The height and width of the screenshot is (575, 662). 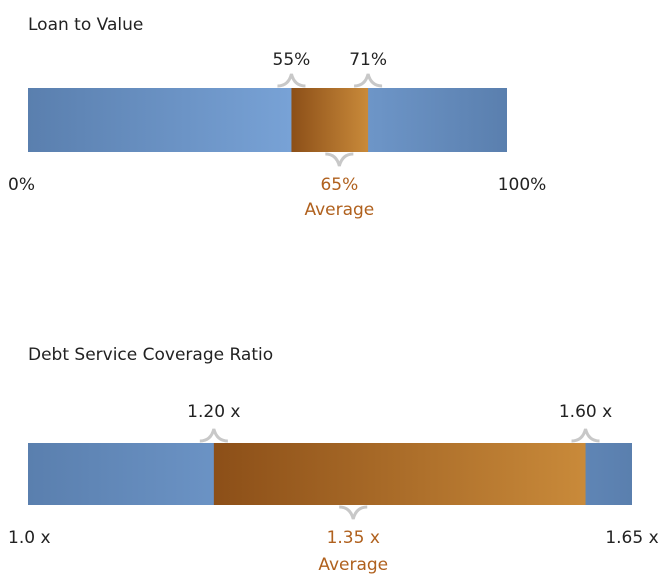 What do you see at coordinates (213, 412) in the screenshot?
I see `range-label: 1.20 x` at bounding box center [213, 412].